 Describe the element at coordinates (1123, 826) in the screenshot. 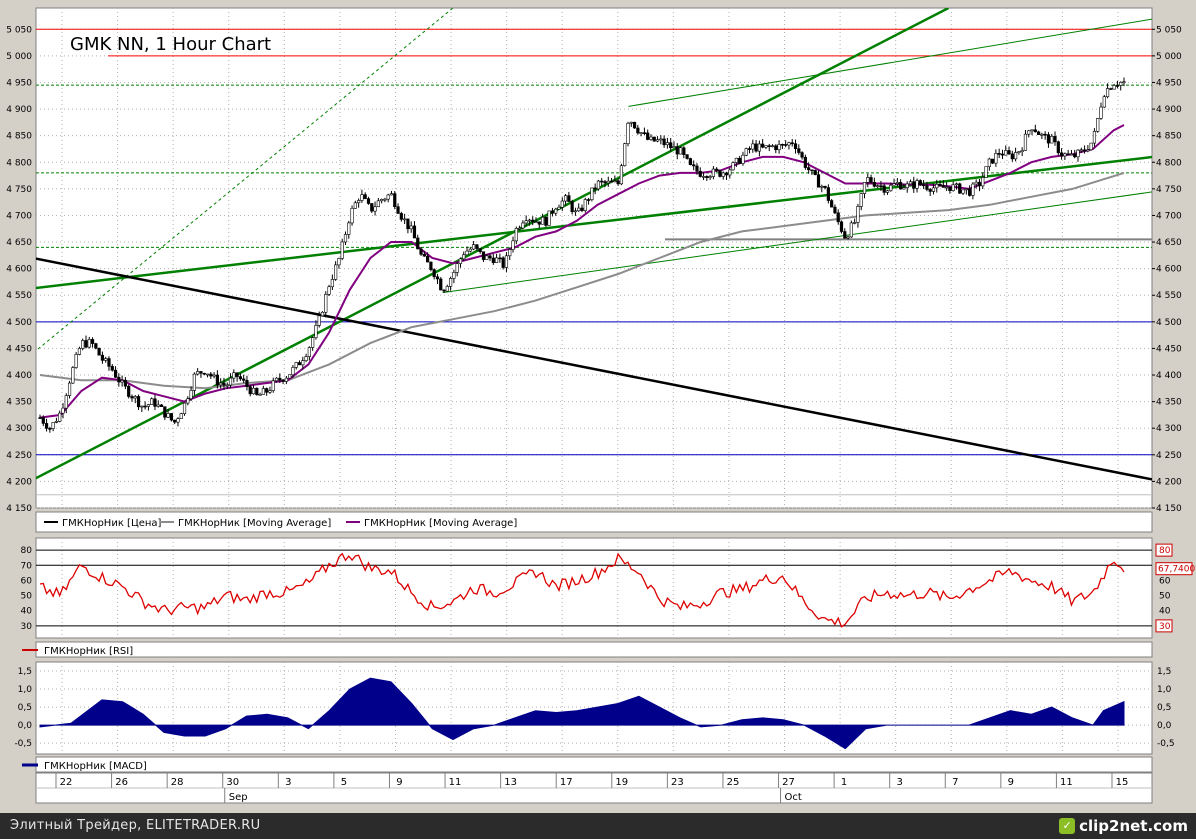

I see `clip2net-logo: ✓ clip2net.com` at that location.